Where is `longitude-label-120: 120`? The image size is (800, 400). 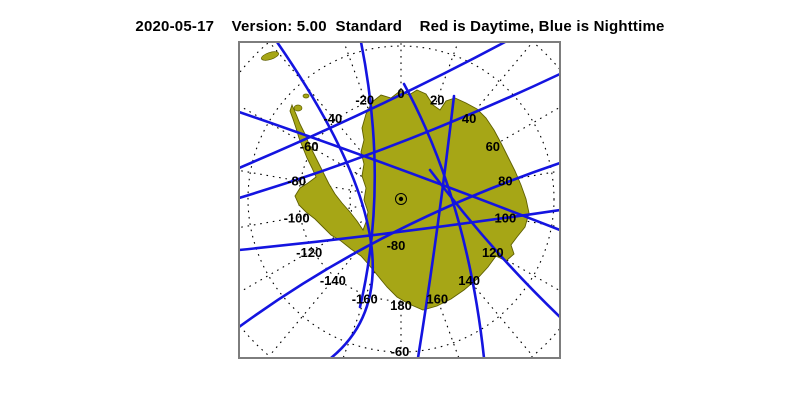 longitude-label-120: 120 is located at coordinates (493, 252).